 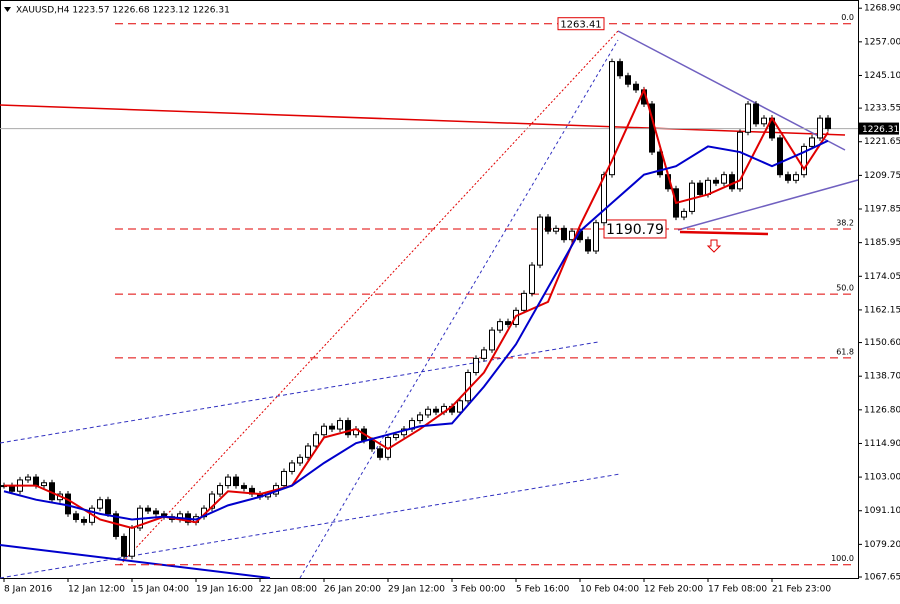 I want to click on y-tick-label: 1233.55, so click(x=882, y=109).